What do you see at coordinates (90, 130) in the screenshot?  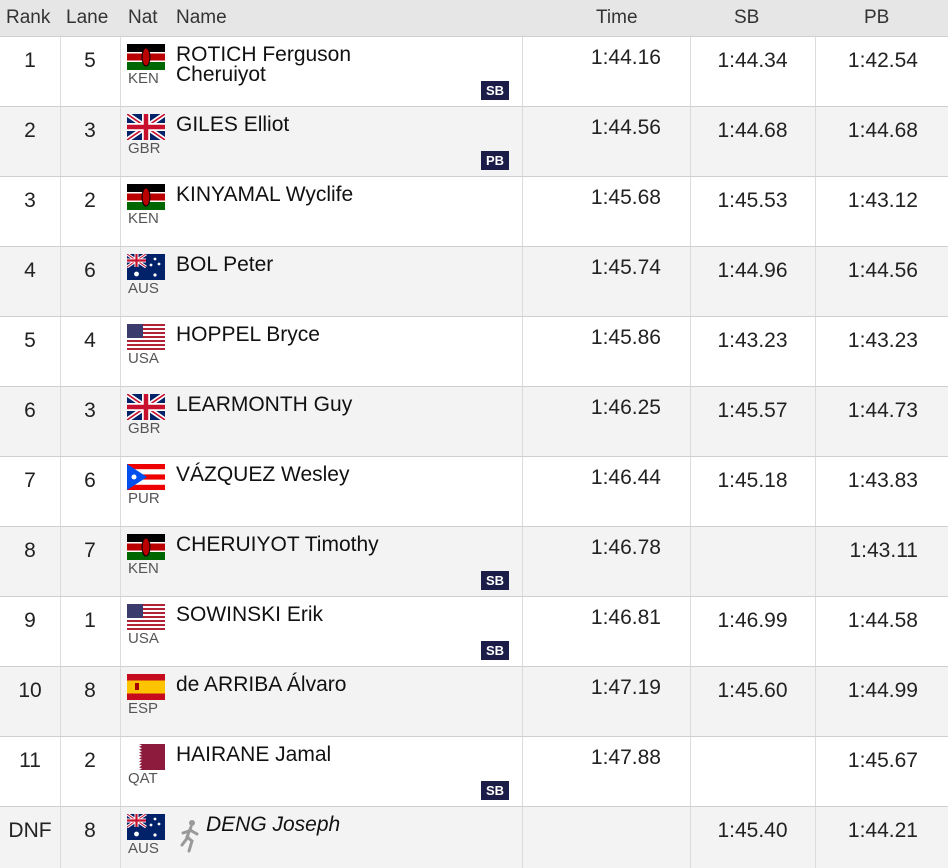 I see `lane: 3` at bounding box center [90, 130].